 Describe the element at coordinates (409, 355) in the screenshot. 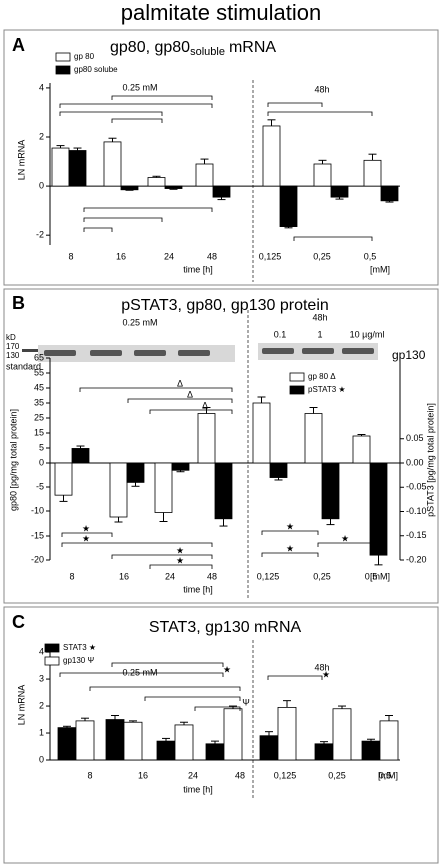

I see `blot-protein: gp130` at that location.